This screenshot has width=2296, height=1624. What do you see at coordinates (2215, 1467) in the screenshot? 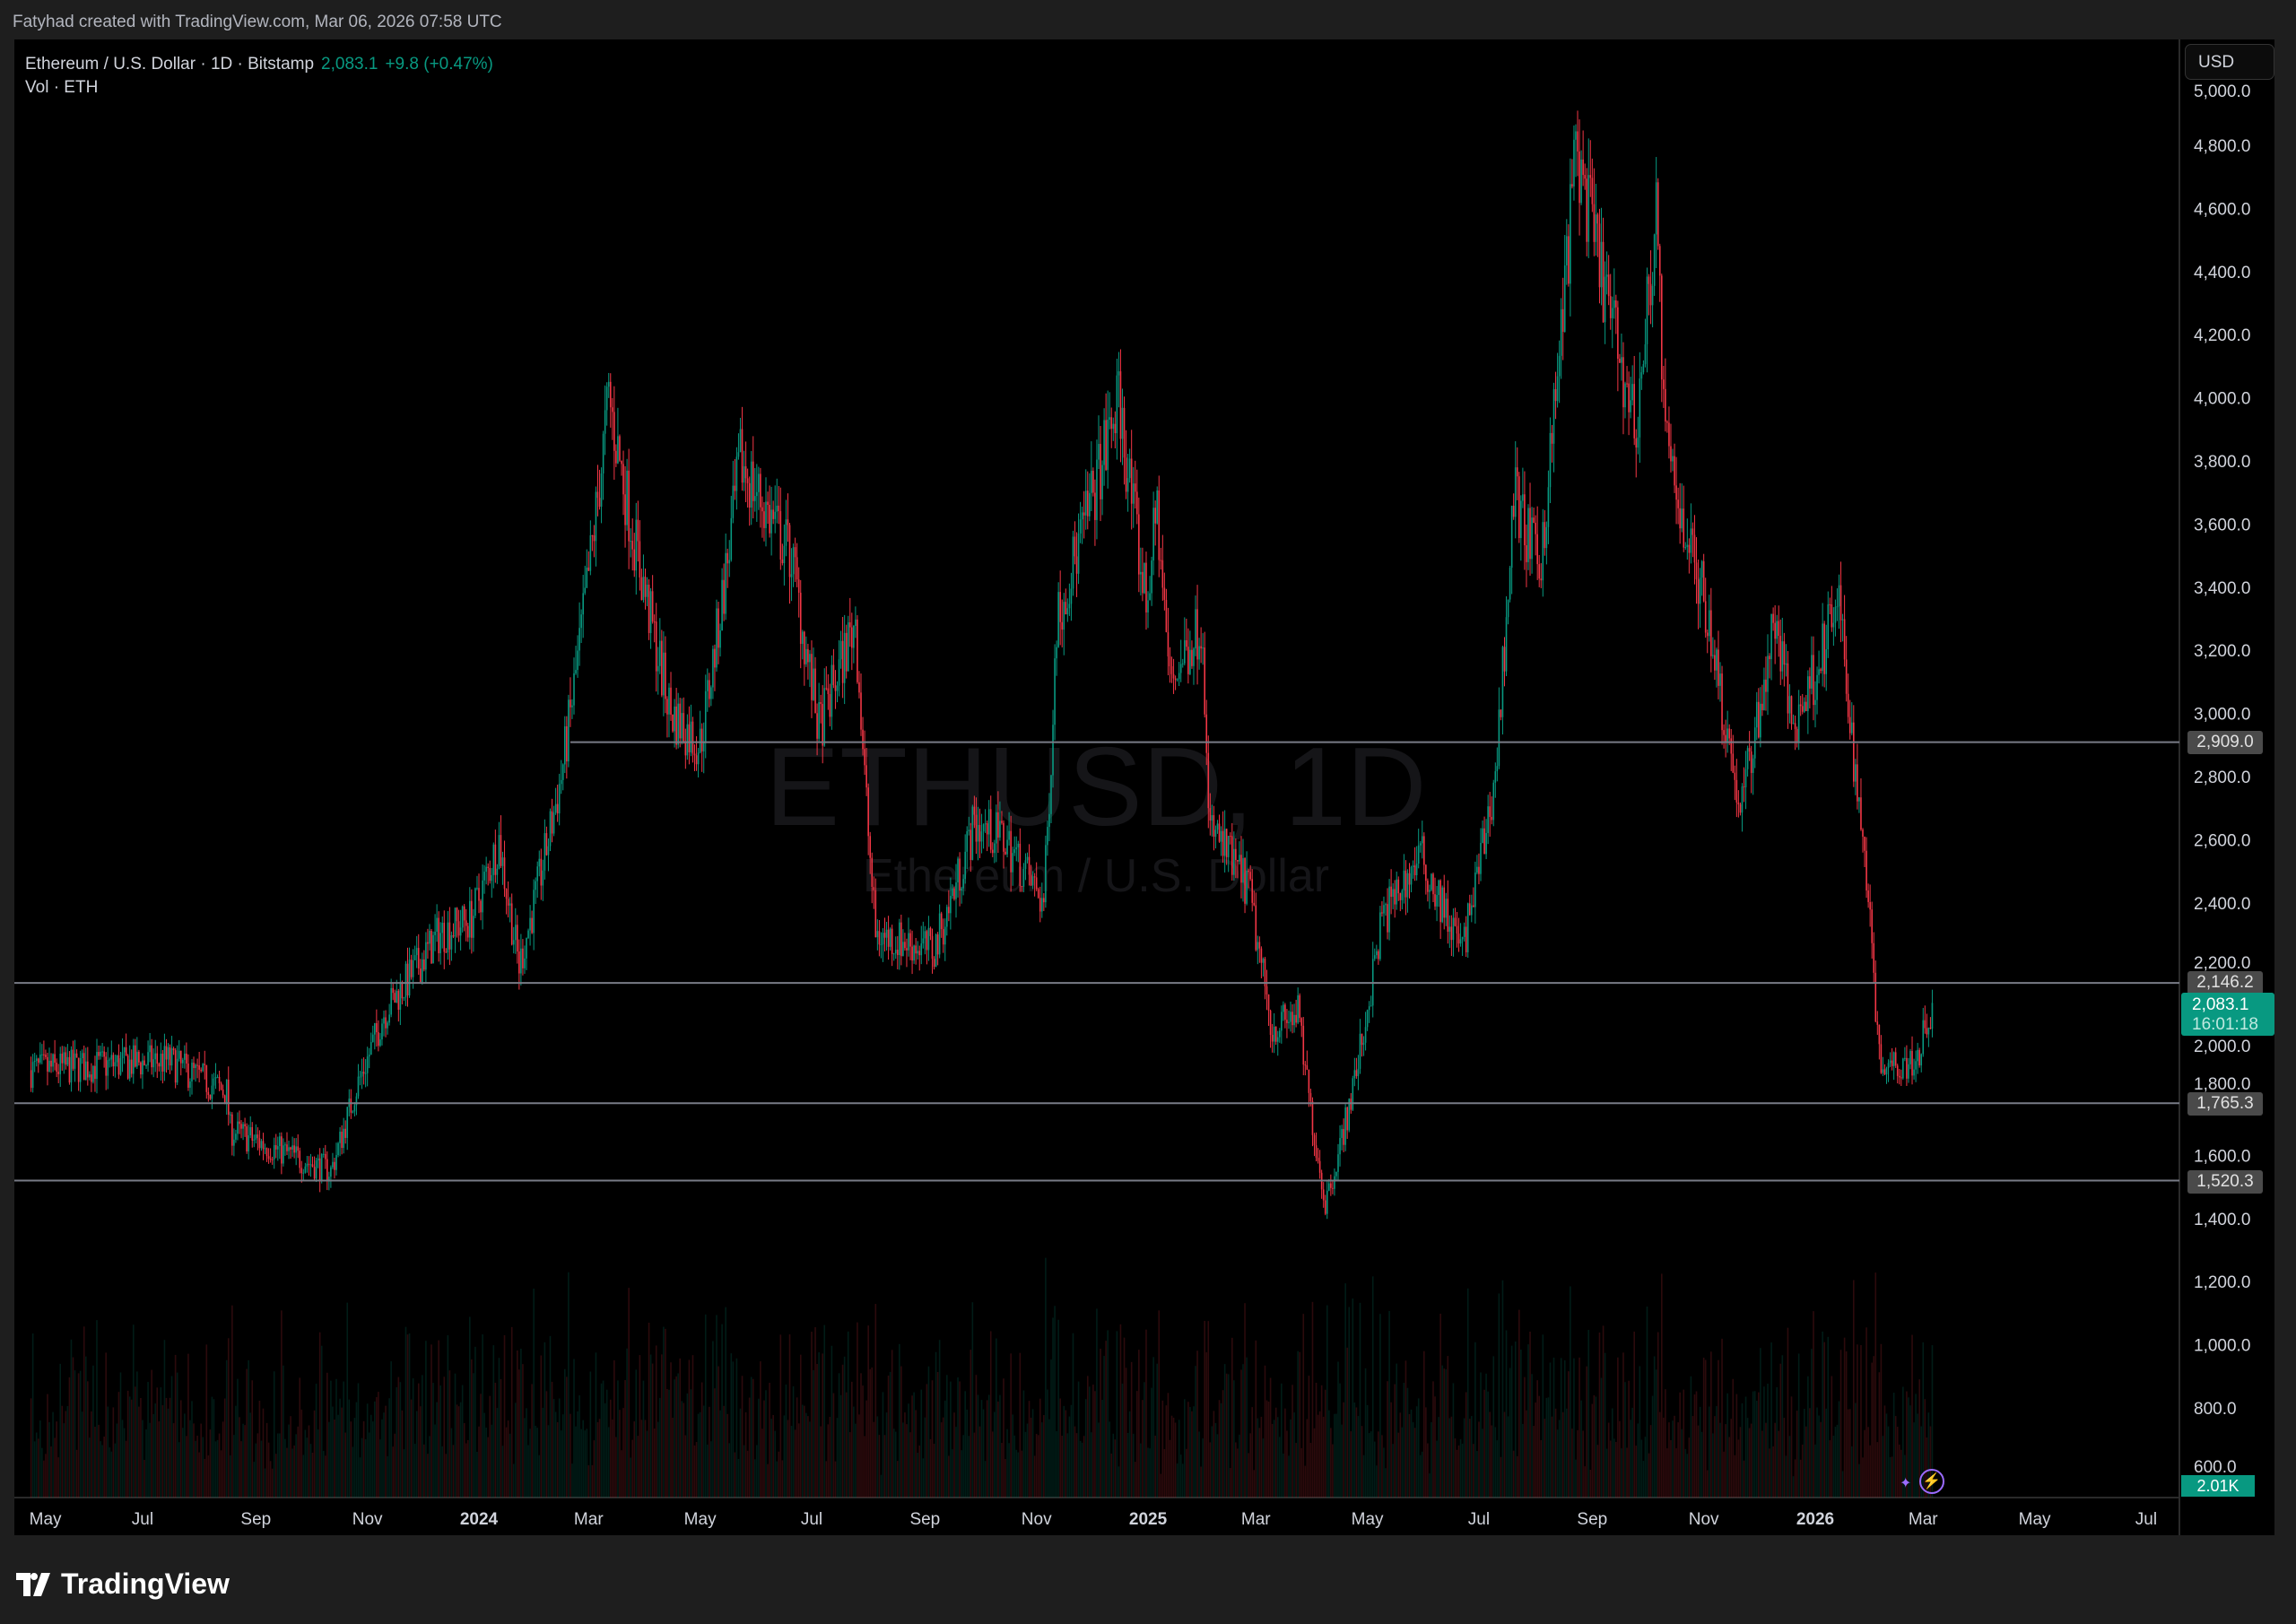
I see `price-tick-label: 600.0` at bounding box center [2215, 1467].